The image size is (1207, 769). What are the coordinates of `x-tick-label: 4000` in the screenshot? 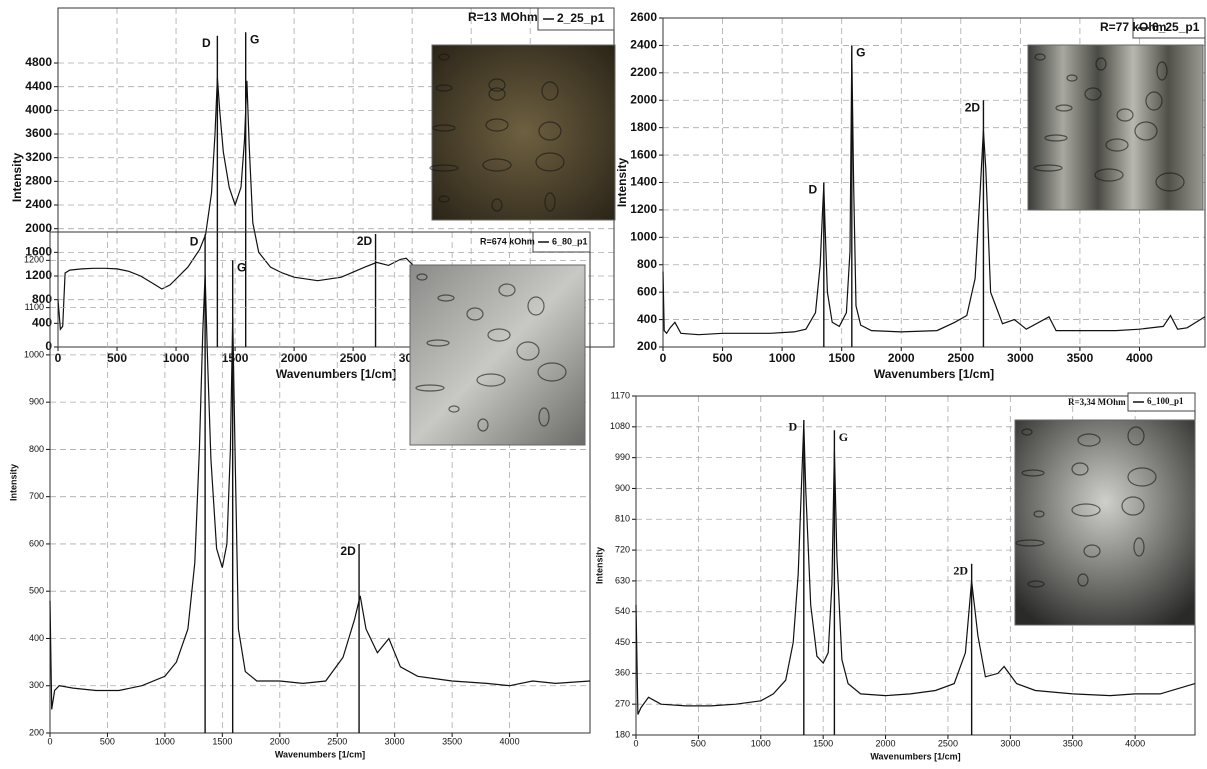 It's located at (1135, 743).